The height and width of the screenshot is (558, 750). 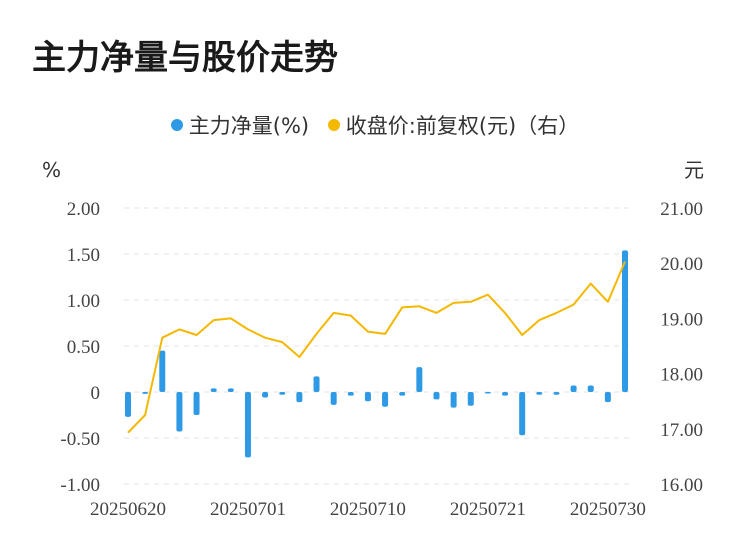 What do you see at coordinates (185, 58) in the screenshot?
I see `page-title: 主力净量与股价走势` at bounding box center [185, 58].